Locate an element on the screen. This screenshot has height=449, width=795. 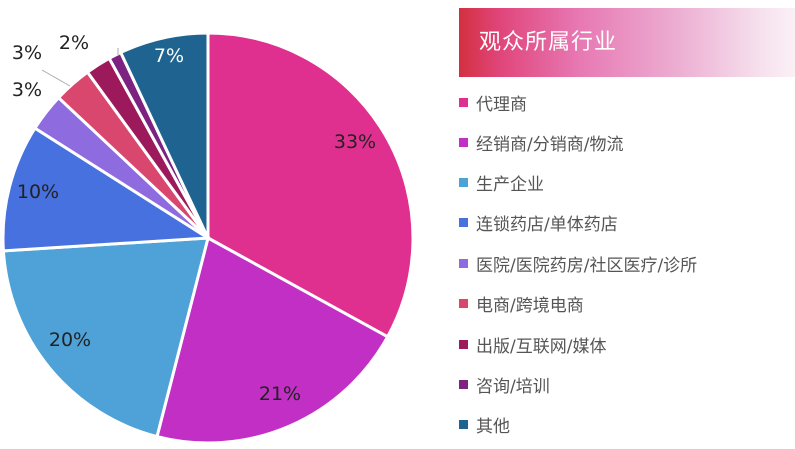
legend-label: 代理商 is located at coordinates (501, 104).